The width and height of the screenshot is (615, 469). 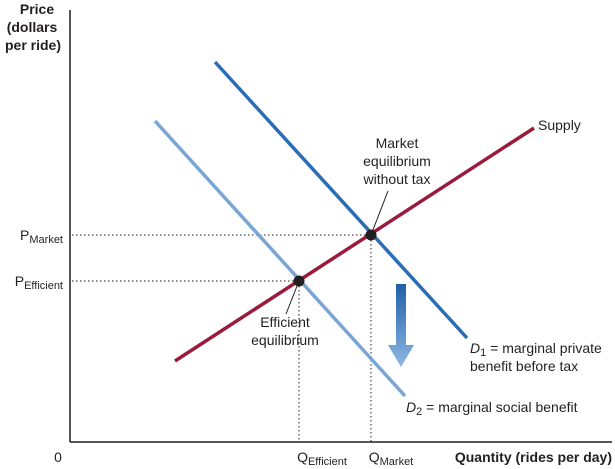 What do you see at coordinates (391, 458) in the screenshot?
I see `q-market-label: QMarket` at bounding box center [391, 458].